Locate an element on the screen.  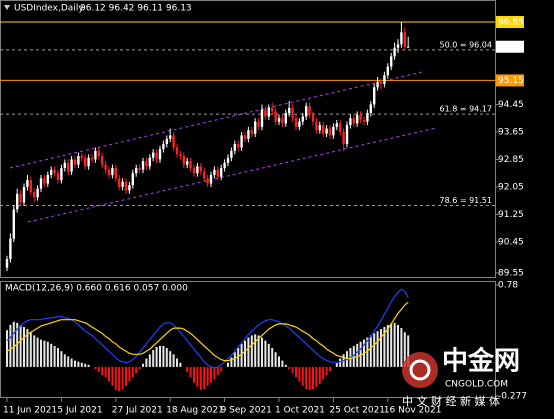
x-tick-label: 5 Jul 2021 is located at coordinates (79, 411).